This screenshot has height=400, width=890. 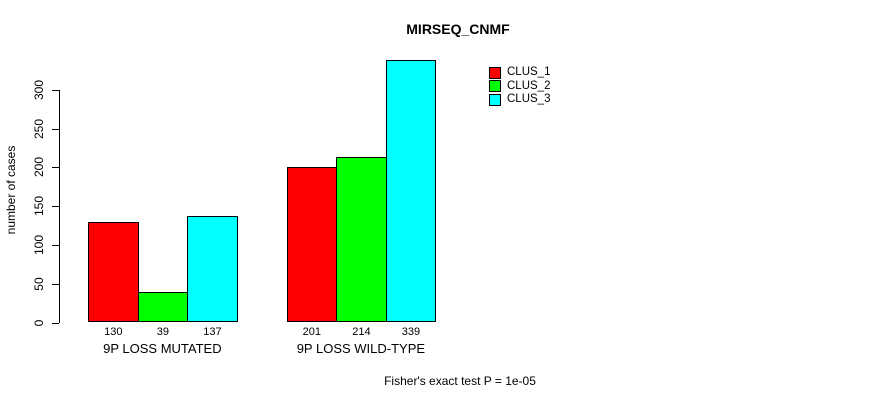 I want to click on bar-value-label: 137, so click(x=212, y=332).